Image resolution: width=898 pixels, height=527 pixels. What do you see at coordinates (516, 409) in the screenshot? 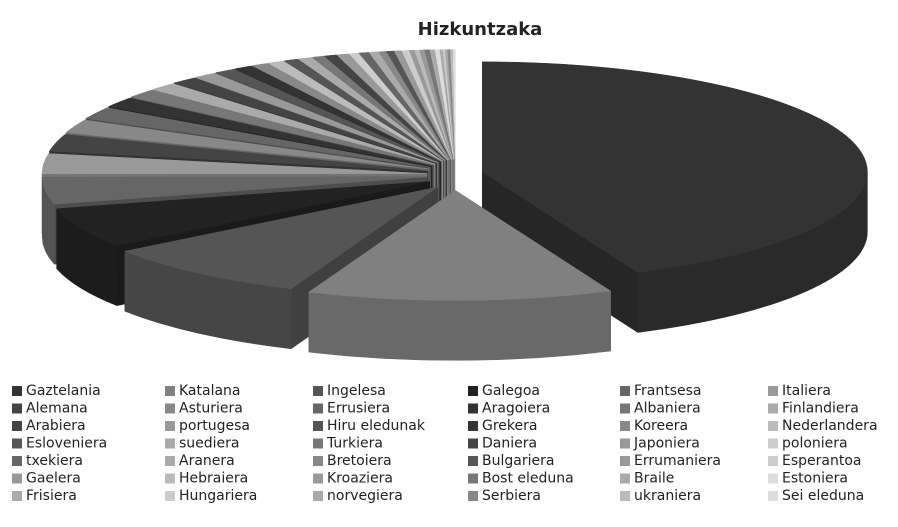
I see `legend-label: Aragoiera` at bounding box center [516, 409].